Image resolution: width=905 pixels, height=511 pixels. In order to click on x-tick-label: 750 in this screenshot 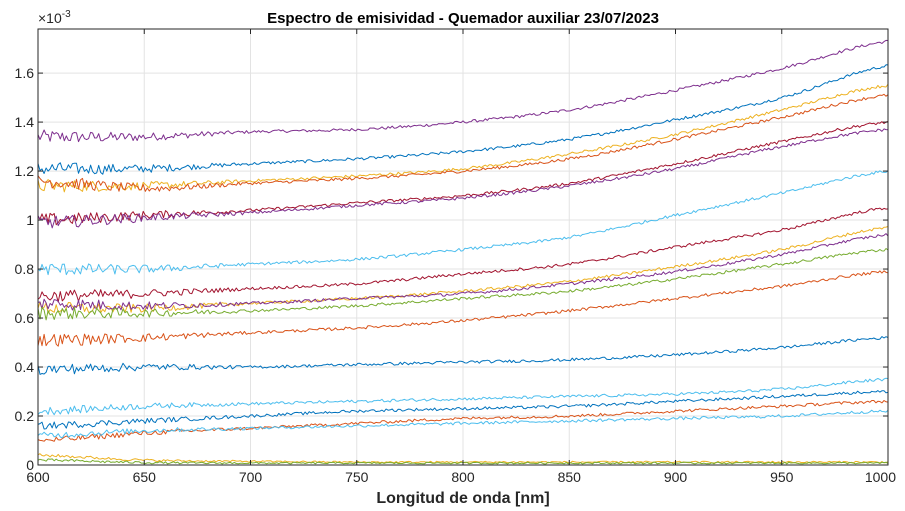, I will do `click(357, 477)`.